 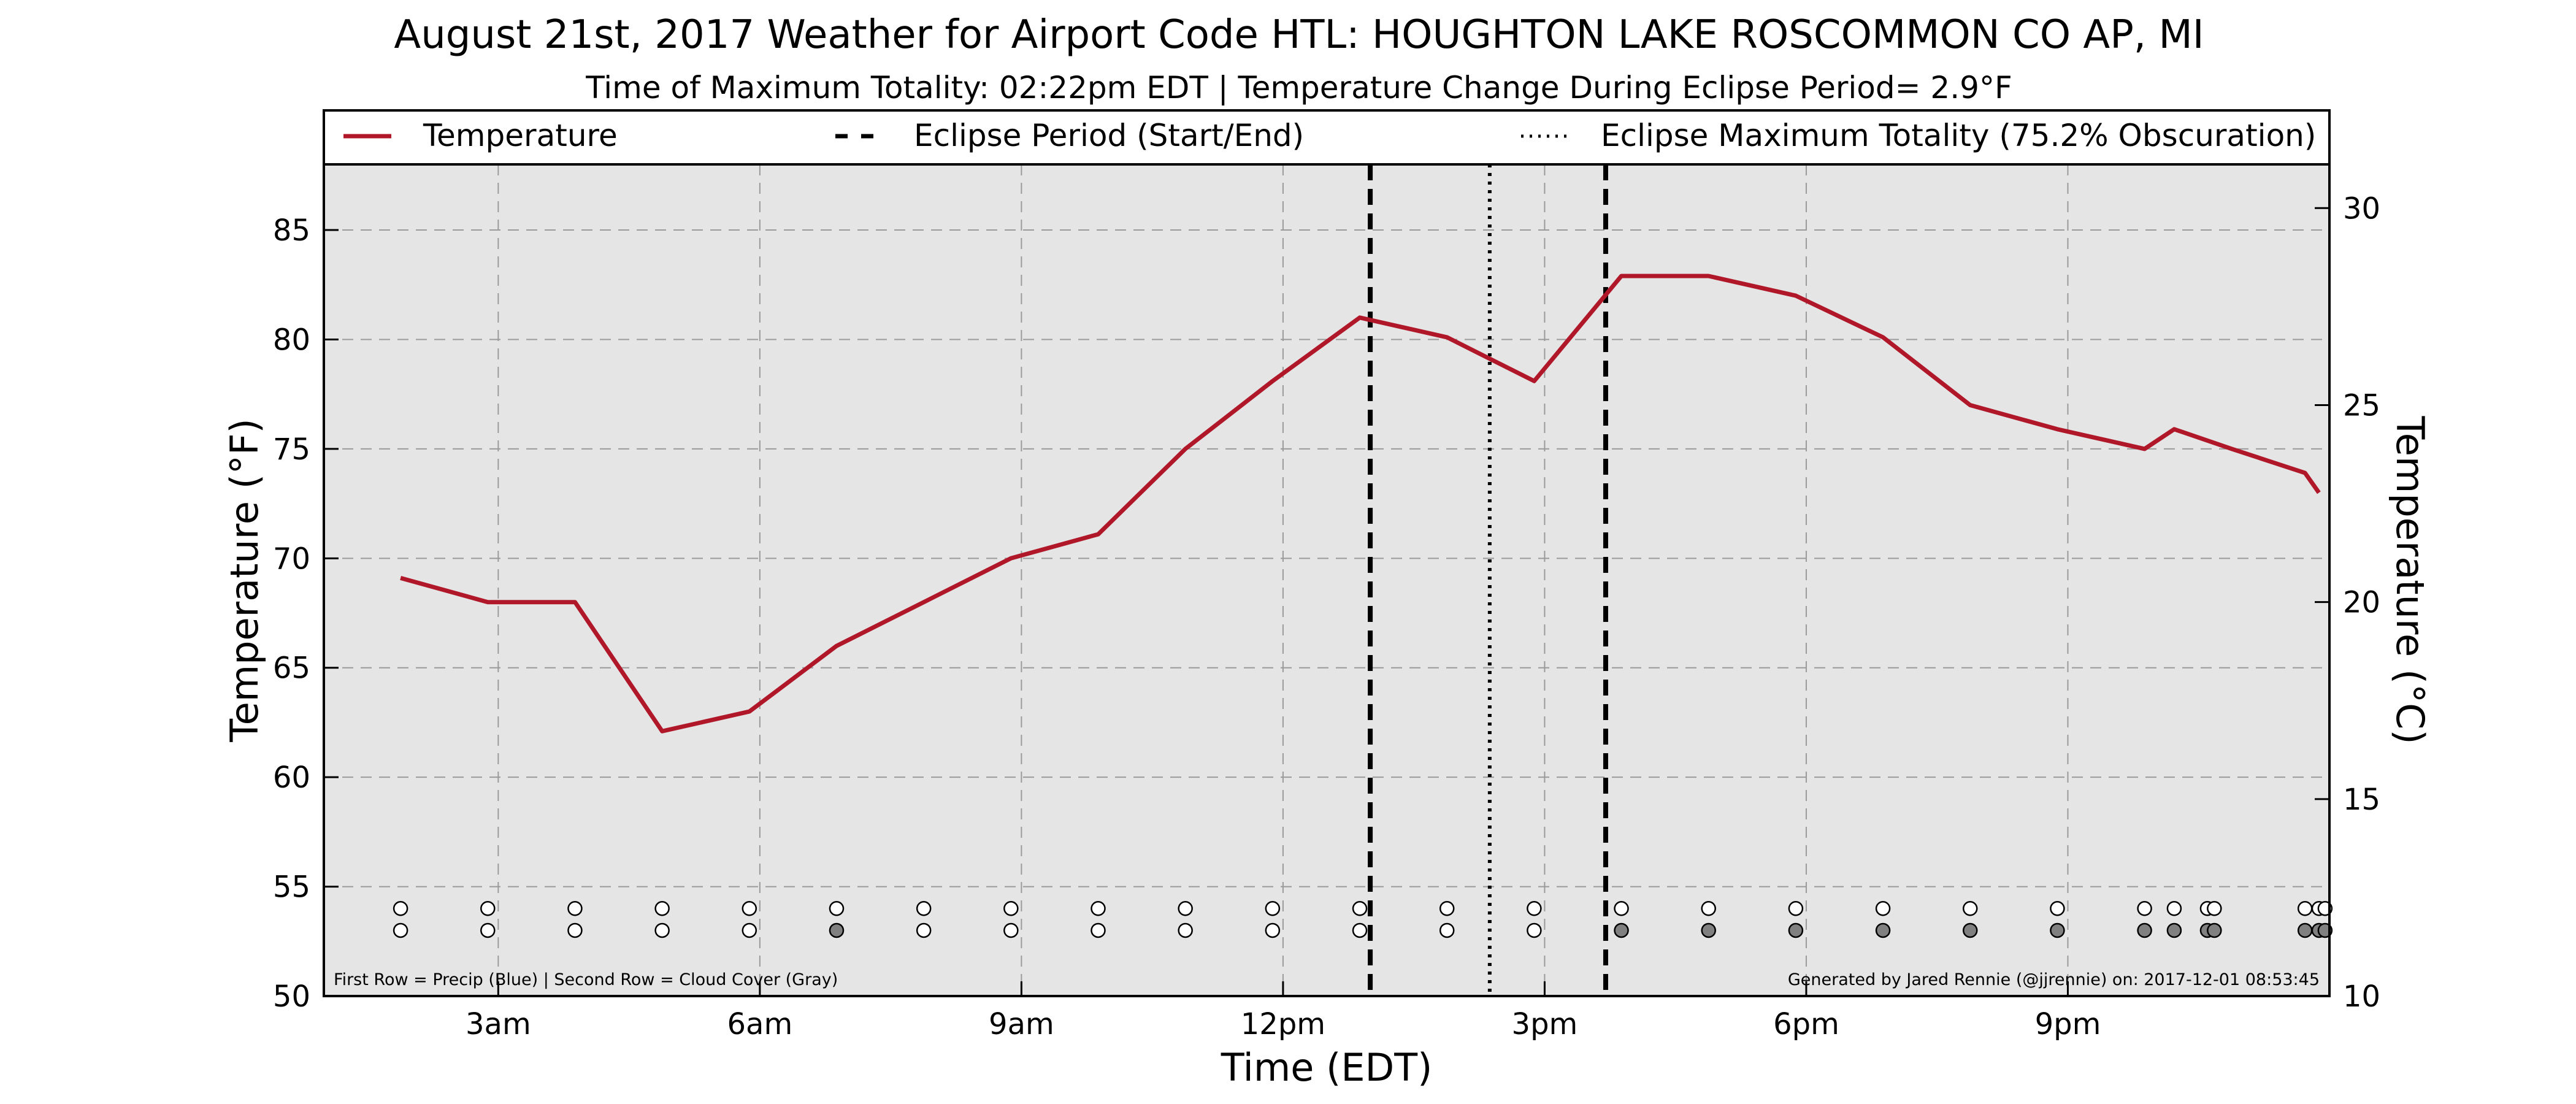 I want to click on y-tick-label: 80, so click(x=291, y=340).